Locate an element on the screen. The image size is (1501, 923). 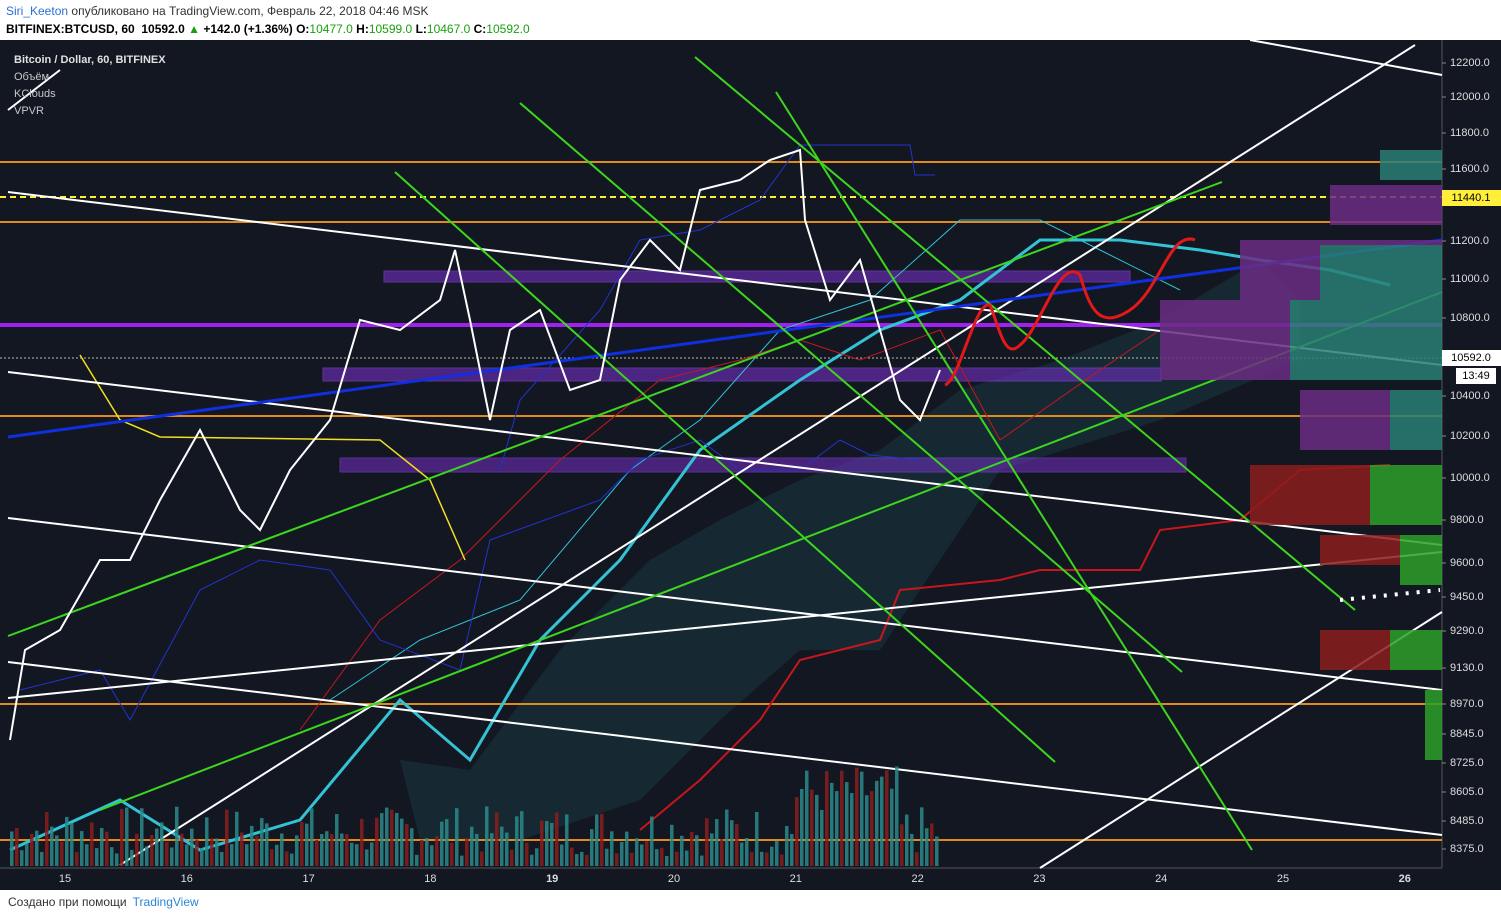
vpvr is located at coordinates (1301, 455).